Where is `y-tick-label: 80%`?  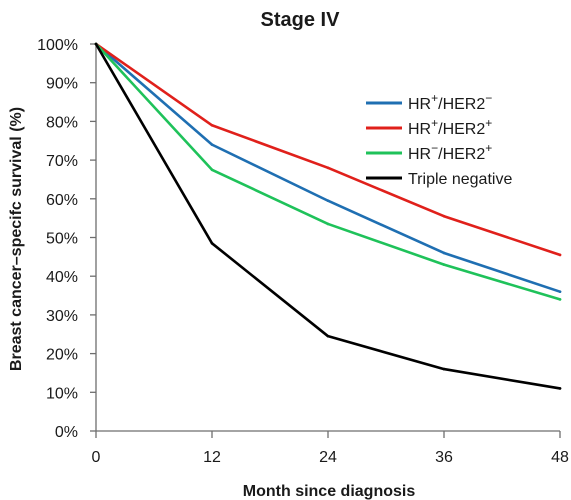 y-tick-label: 80% is located at coordinates (62, 122).